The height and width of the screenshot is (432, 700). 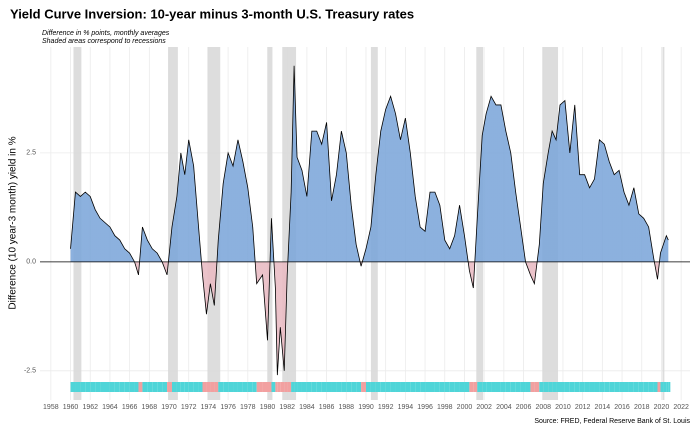 I want to click on x-tick-label: 1978, so click(x=248, y=407).